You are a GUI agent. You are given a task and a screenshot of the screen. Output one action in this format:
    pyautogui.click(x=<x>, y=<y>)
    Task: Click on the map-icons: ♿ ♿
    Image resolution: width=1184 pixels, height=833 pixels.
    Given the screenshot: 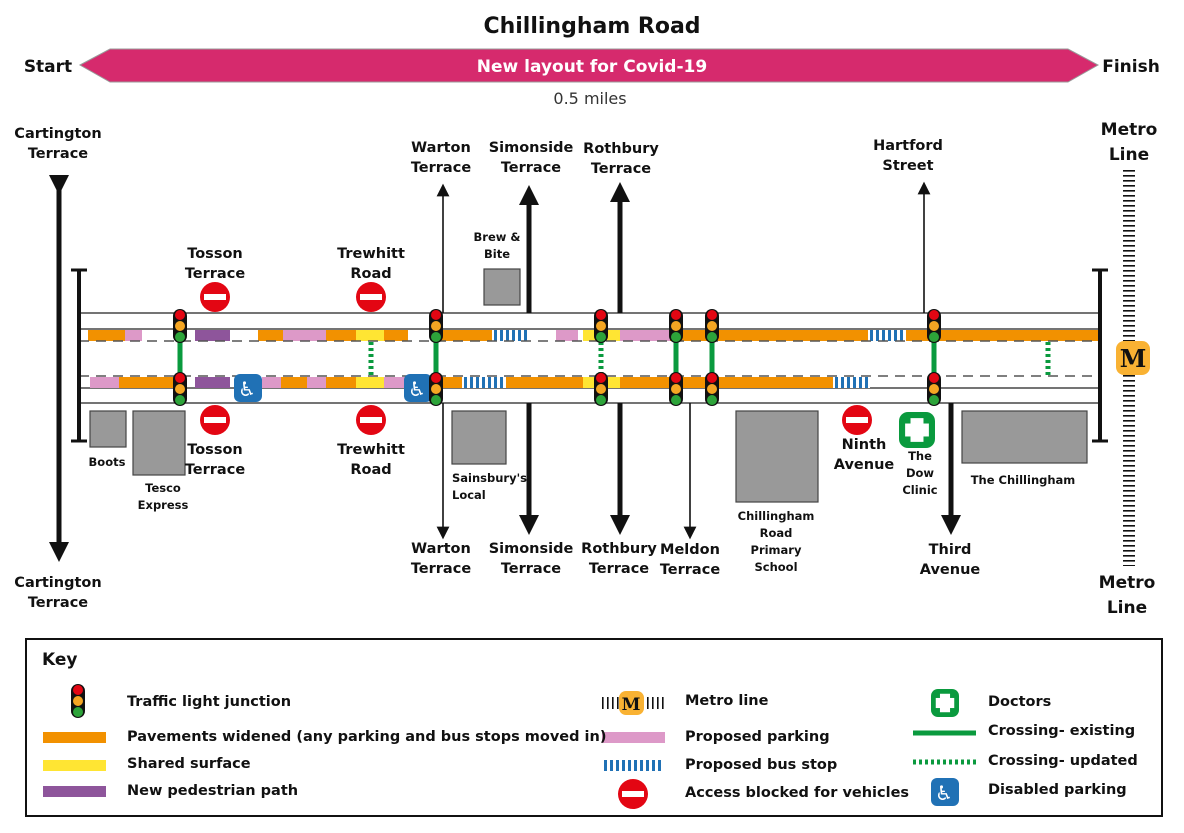 What is the action you would take?
    pyautogui.click(x=567, y=365)
    